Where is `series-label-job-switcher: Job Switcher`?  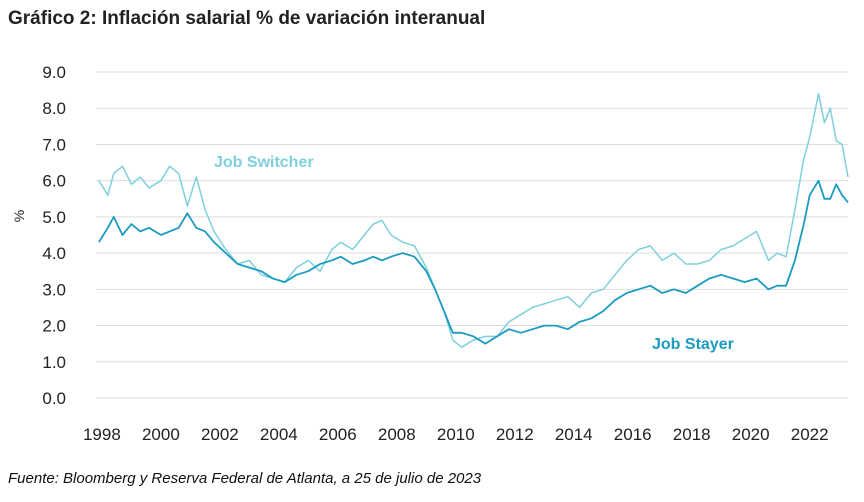
series-label-job-switcher: Job Switcher is located at coordinates (264, 162).